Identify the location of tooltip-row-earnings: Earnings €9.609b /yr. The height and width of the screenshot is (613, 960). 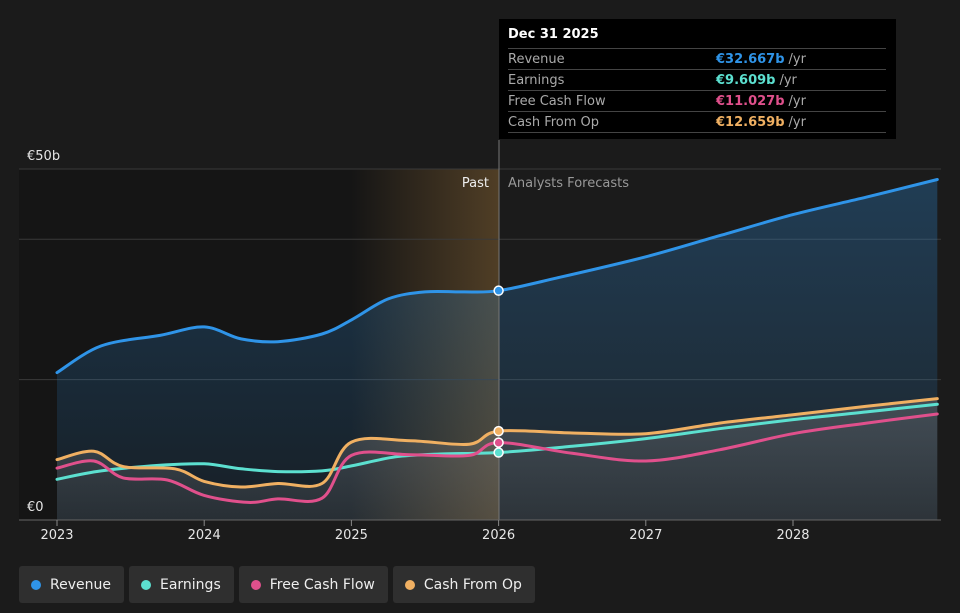
(697, 79).